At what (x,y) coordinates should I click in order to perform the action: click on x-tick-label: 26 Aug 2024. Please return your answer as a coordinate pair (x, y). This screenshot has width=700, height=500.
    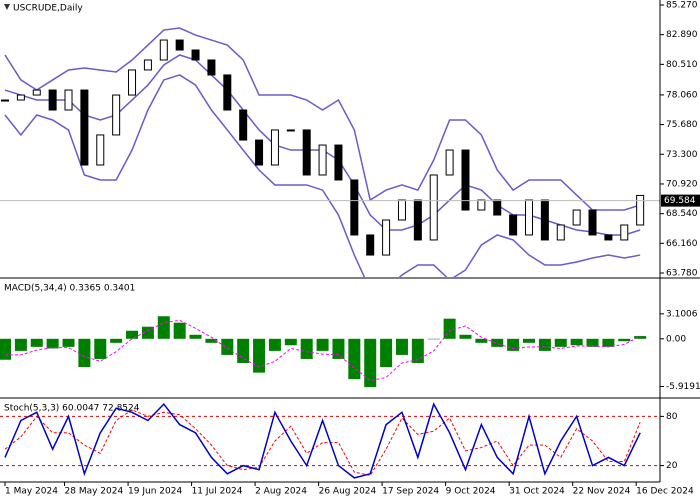
    Looking at the image, I should click on (348, 492).